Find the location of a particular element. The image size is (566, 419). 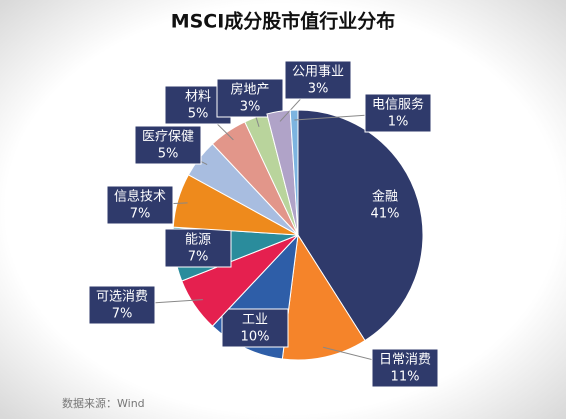

chart-title: MSCI成分股市值行业分布 is located at coordinates (283, 21).